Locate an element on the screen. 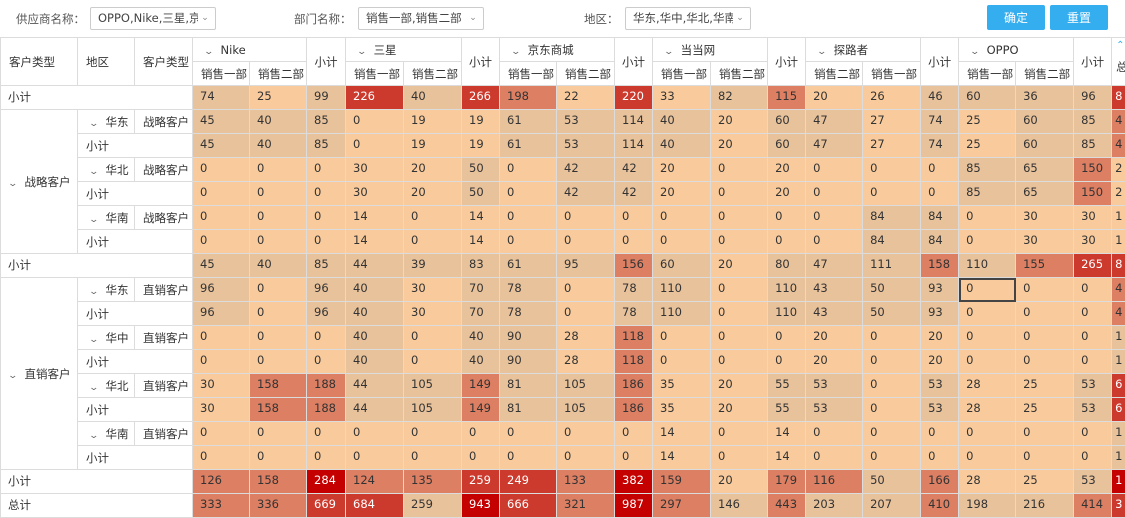  value-cell: 27 is located at coordinates (892, 121).